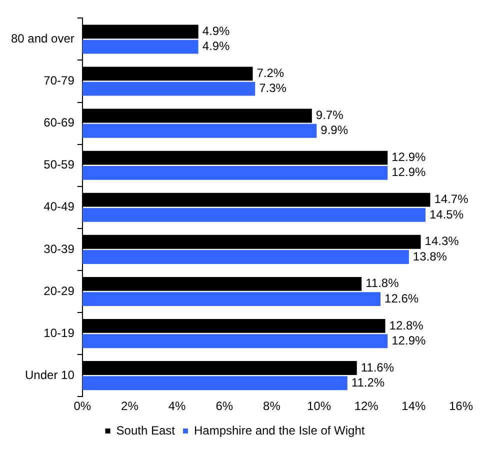 The width and height of the screenshot is (484, 455). What do you see at coordinates (280, 430) in the screenshot?
I see `legend-label: Hampshire and the Isle of Wight` at bounding box center [280, 430].